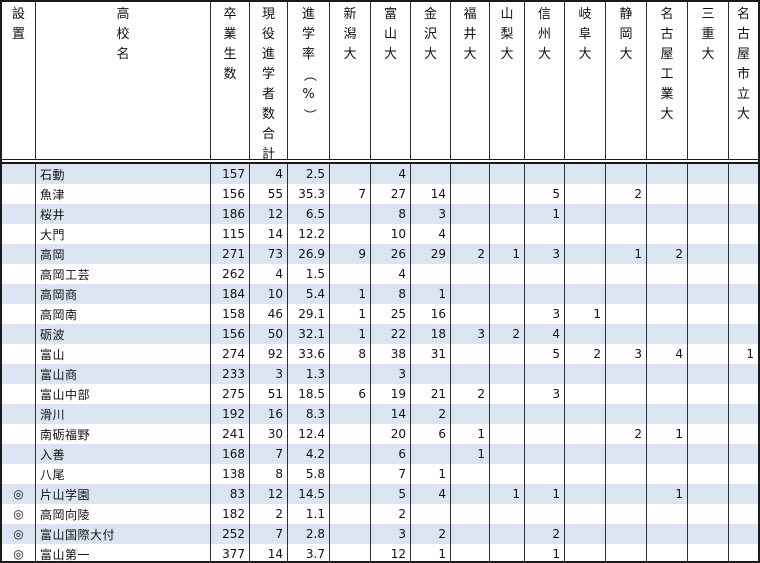 The width and height of the screenshot is (760, 563). I want to click on cell-school-name: 南砺福野, so click(123, 434).